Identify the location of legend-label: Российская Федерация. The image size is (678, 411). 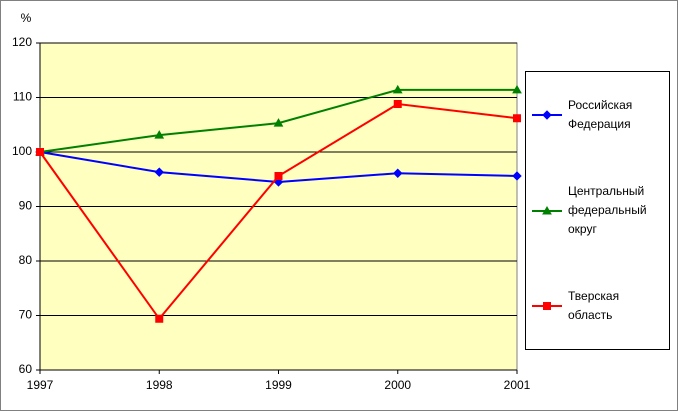
(600, 114).